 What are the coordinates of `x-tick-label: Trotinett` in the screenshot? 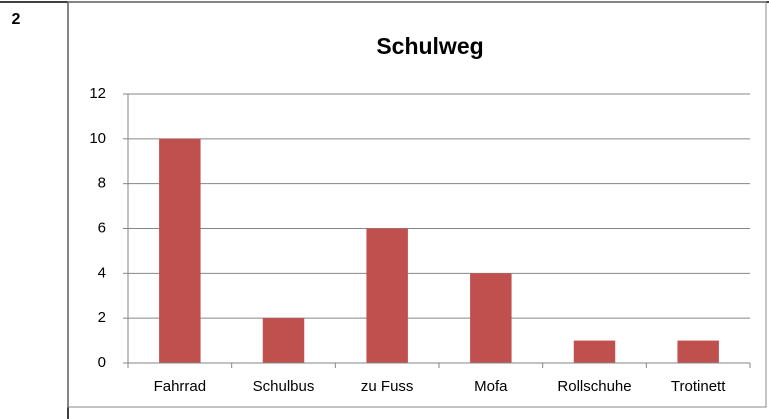 It's located at (698, 386).